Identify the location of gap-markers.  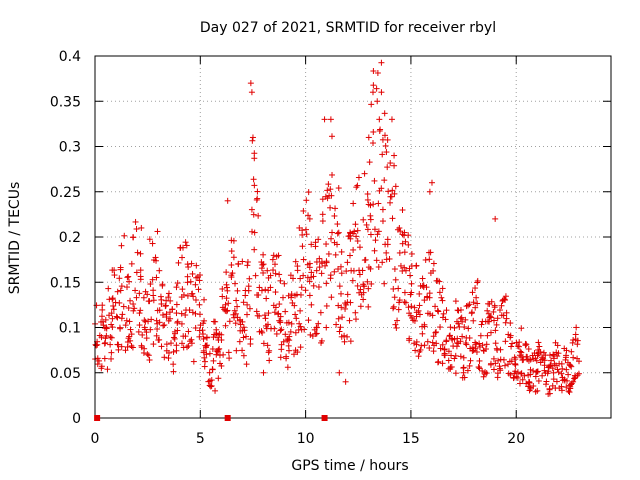
(211, 418).